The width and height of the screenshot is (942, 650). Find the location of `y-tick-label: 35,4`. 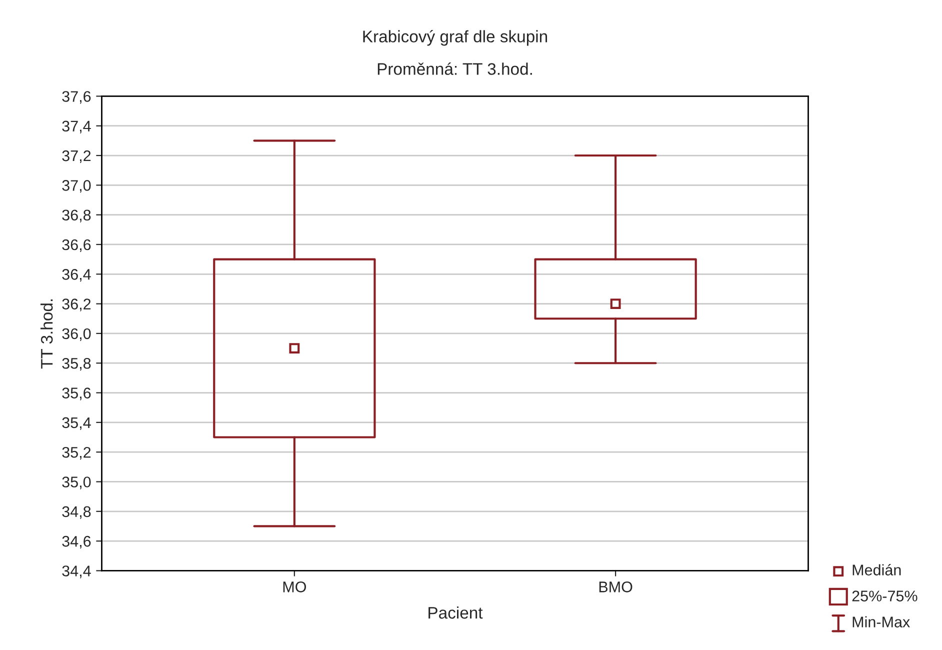

y-tick-label: 35,4 is located at coordinates (76, 423).